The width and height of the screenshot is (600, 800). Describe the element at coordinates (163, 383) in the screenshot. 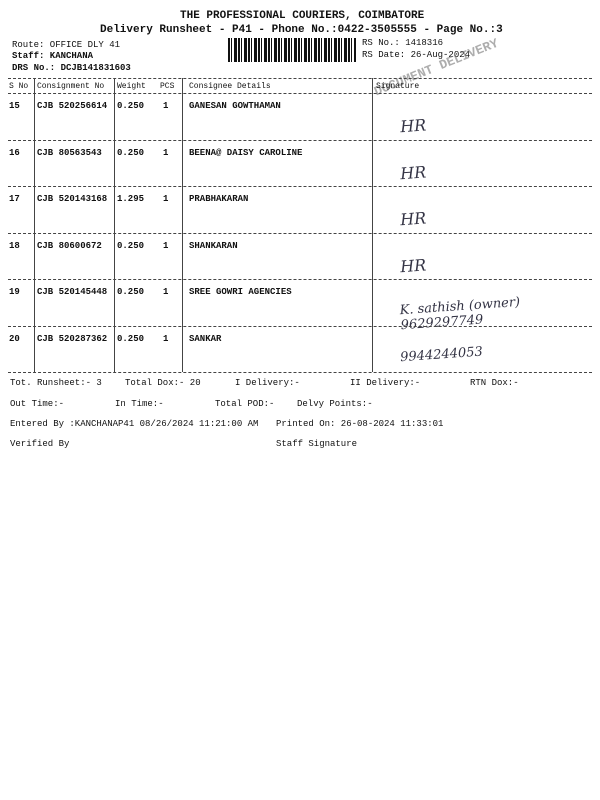

I see `footer-field: Total Dox:- 20` at that location.